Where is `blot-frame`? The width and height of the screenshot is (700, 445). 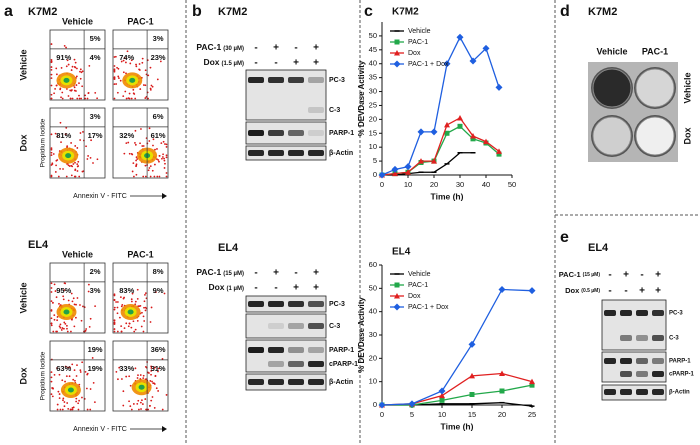 blot-frame is located at coordinates (286, 133).